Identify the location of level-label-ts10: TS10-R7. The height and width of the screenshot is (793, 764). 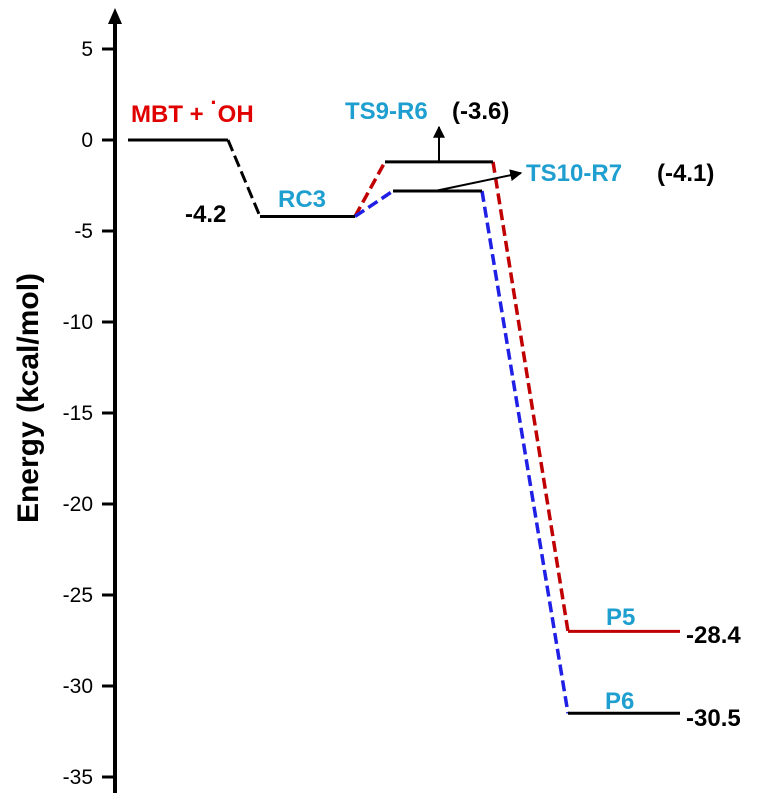
(574, 173).